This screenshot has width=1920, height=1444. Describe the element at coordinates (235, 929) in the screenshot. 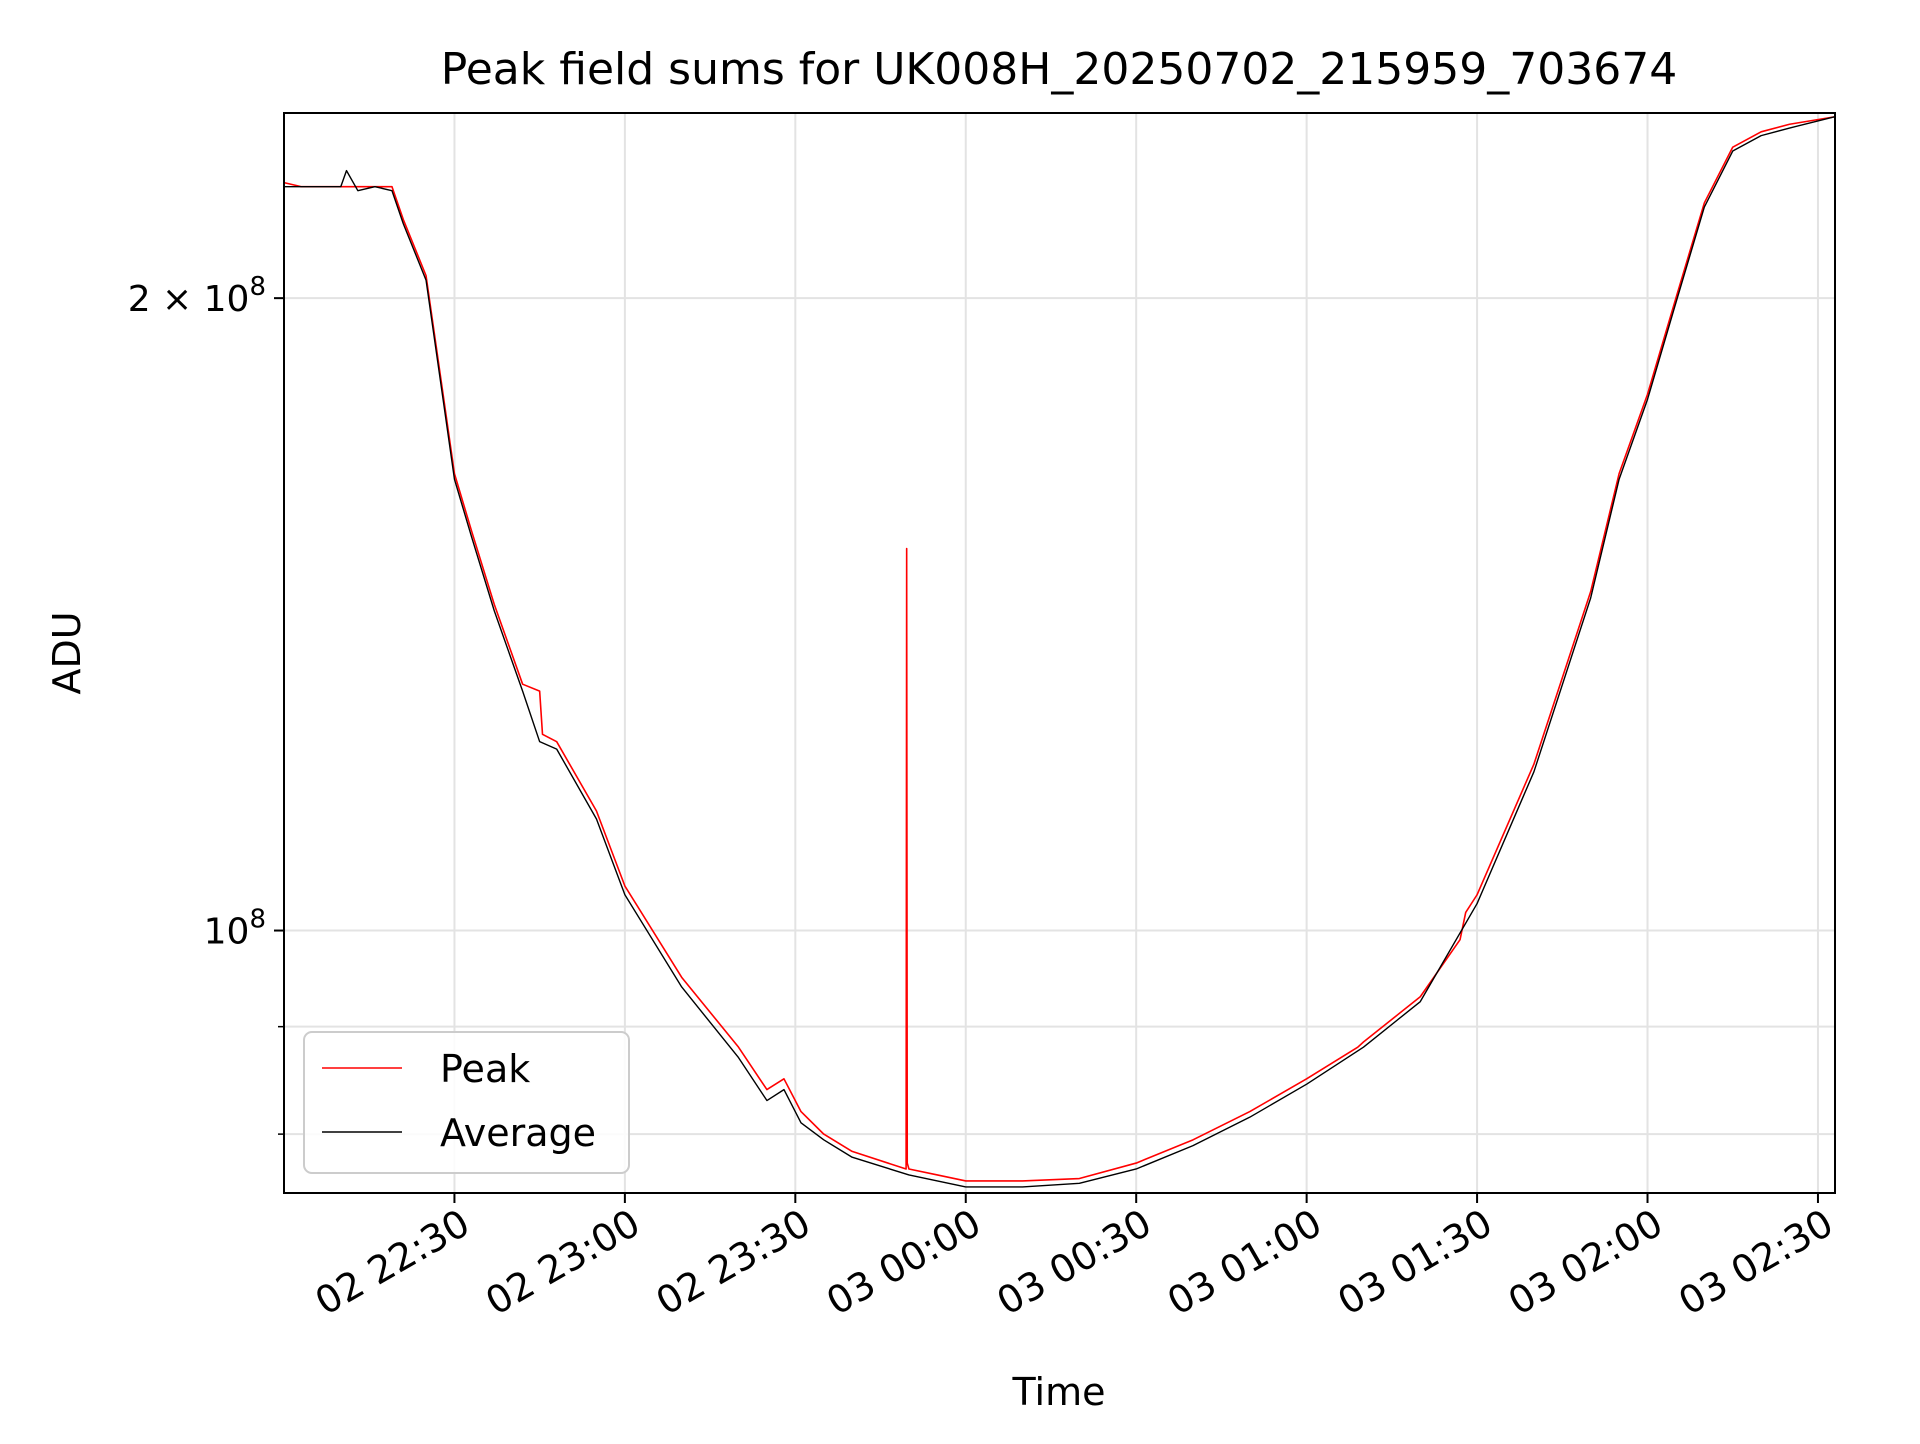

I see `y-tick-label: 108` at that location.